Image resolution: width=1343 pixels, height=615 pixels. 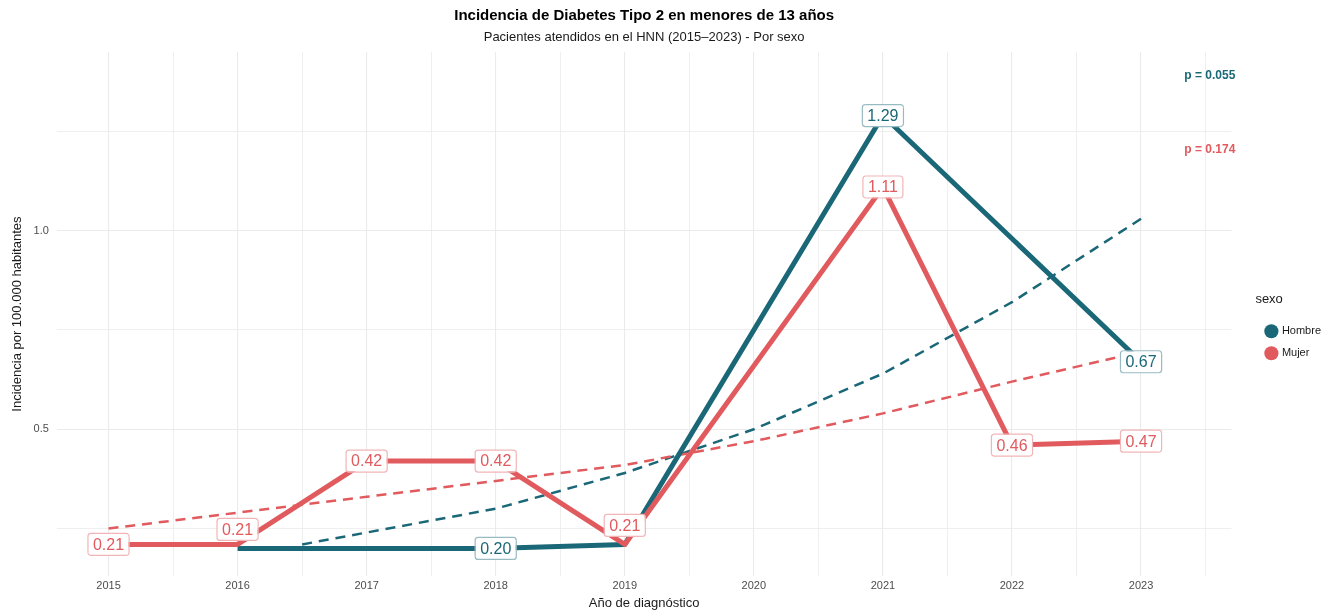 What do you see at coordinates (1295, 352) in the screenshot?
I see `legend-label: Mujer` at bounding box center [1295, 352].